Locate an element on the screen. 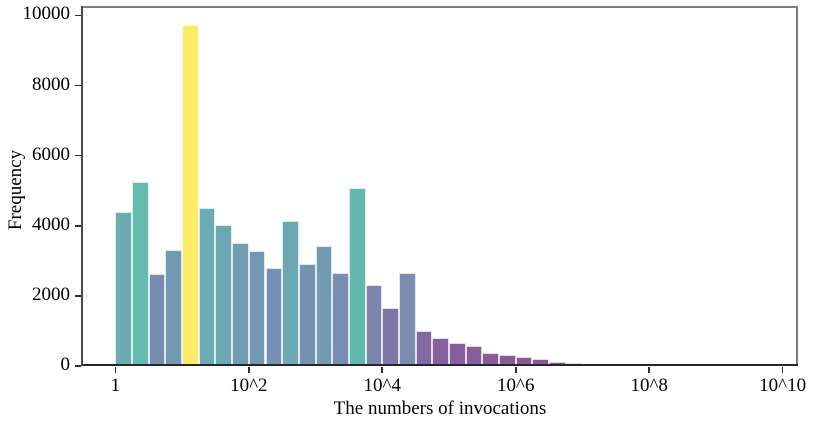  y-tick-label: 10000 is located at coordinates (46, 14).